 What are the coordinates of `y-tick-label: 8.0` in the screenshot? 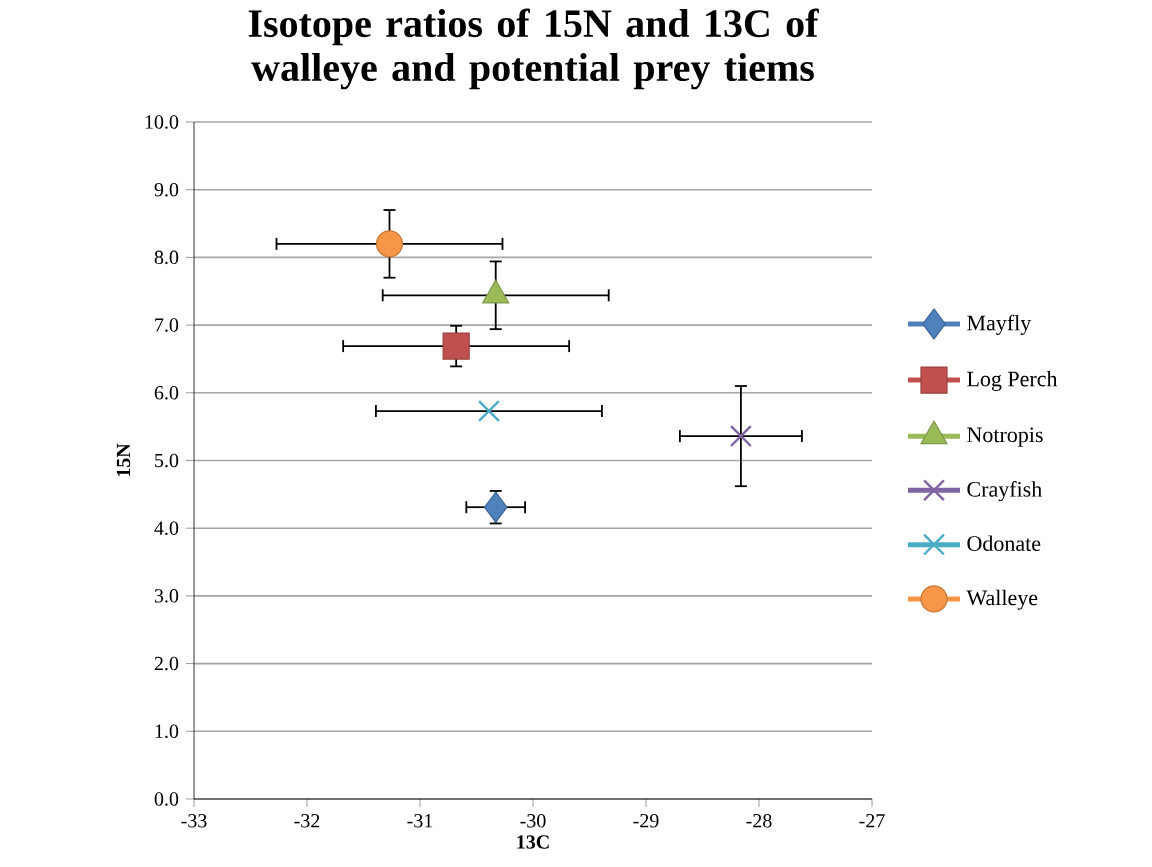 It's located at (166, 257).